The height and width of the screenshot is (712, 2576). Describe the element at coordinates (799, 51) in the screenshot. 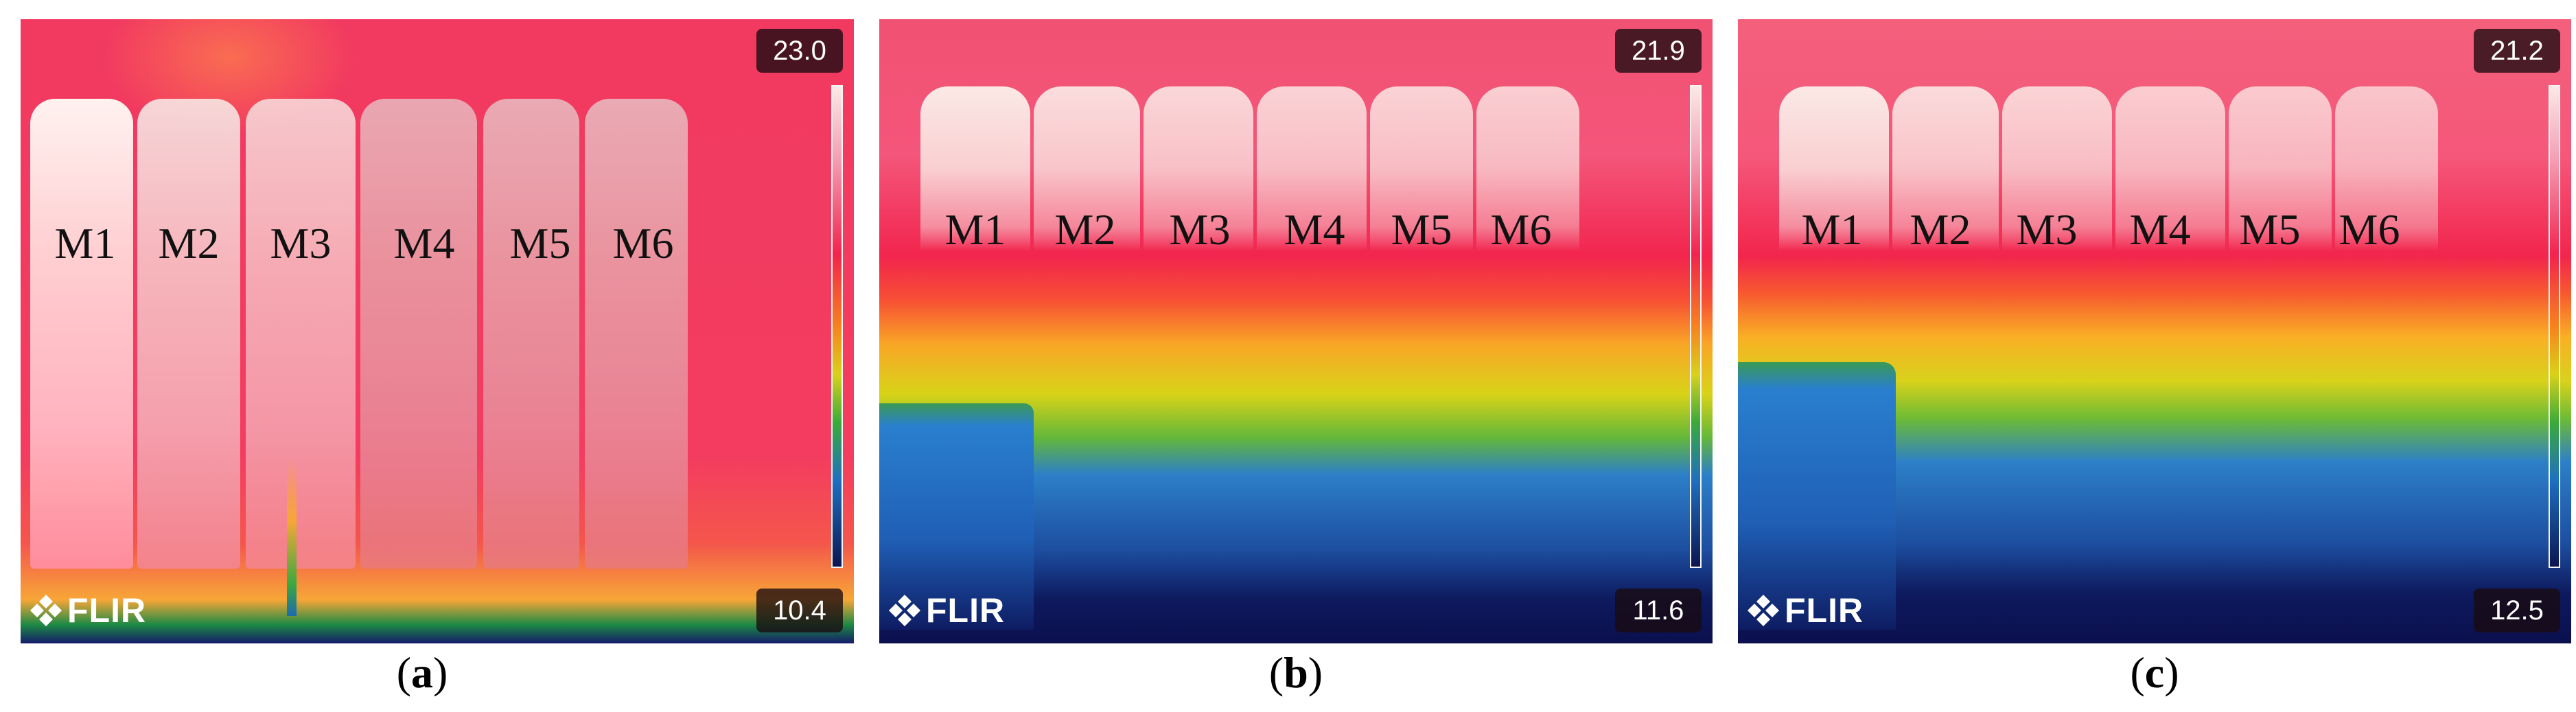

I see `max-temperature: 23.0` at that location.